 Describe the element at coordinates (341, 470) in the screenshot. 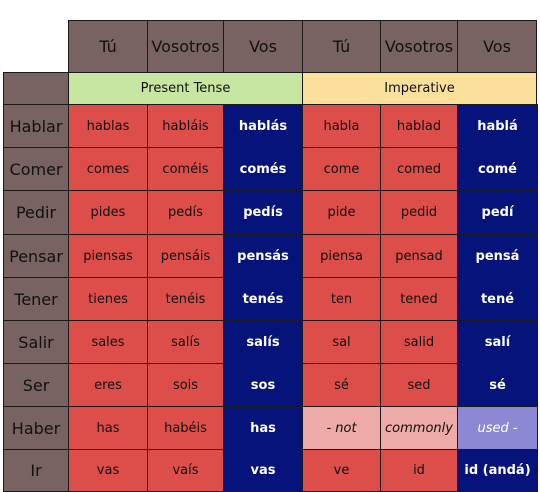

I see `cell-ir-imperative-tu: ve` at that location.